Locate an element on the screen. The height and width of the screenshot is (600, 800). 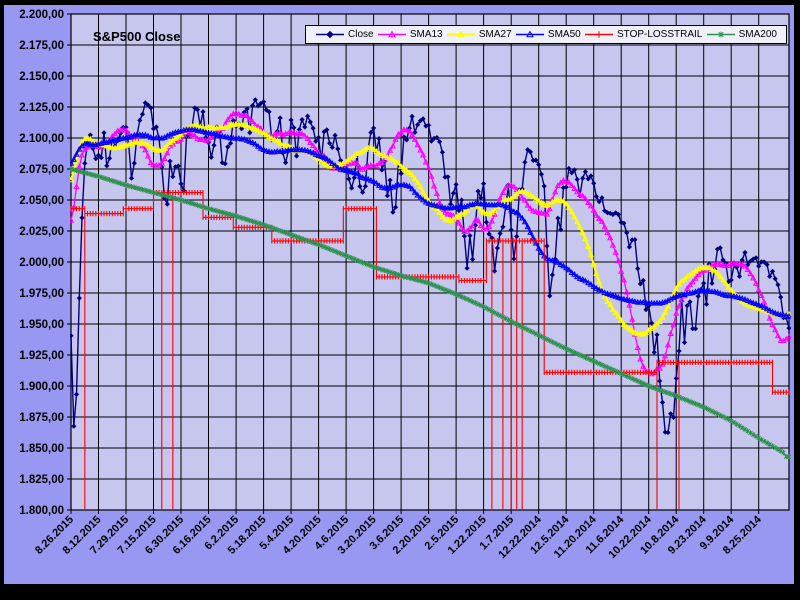
legend-item-close: Close is located at coordinates (344, 34).